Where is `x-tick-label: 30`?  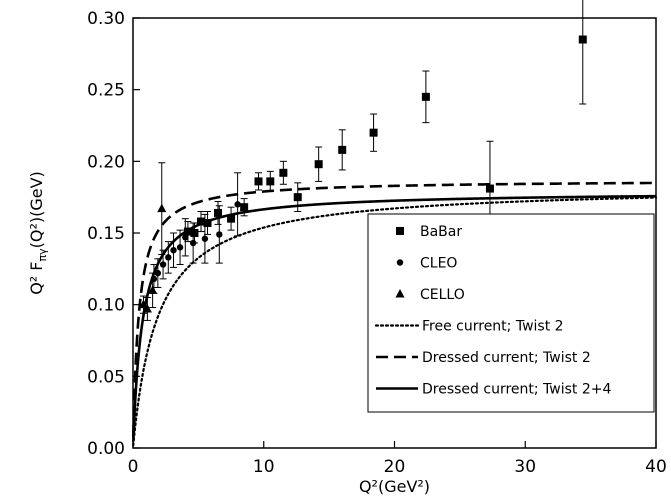 x-tick-label: 30 is located at coordinates (525, 467).